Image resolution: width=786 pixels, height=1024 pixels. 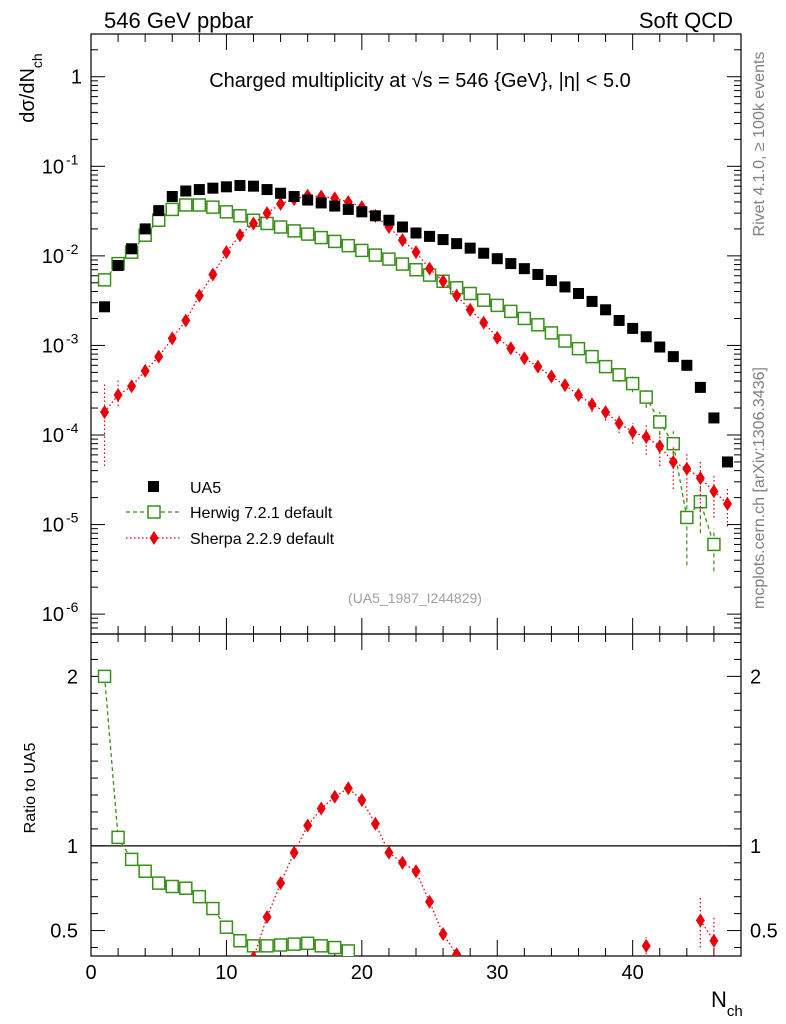 What do you see at coordinates (226, 973) in the screenshot?
I see `x-tick-label: 10` at bounding box center [226, 973].